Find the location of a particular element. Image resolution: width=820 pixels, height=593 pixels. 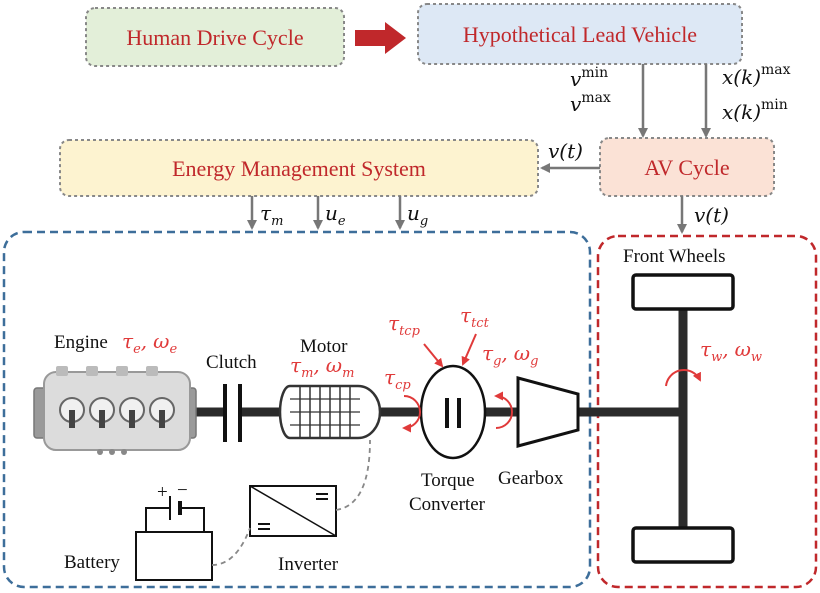

tau-tct-arrow-icon is located at coordinates (469, 349).